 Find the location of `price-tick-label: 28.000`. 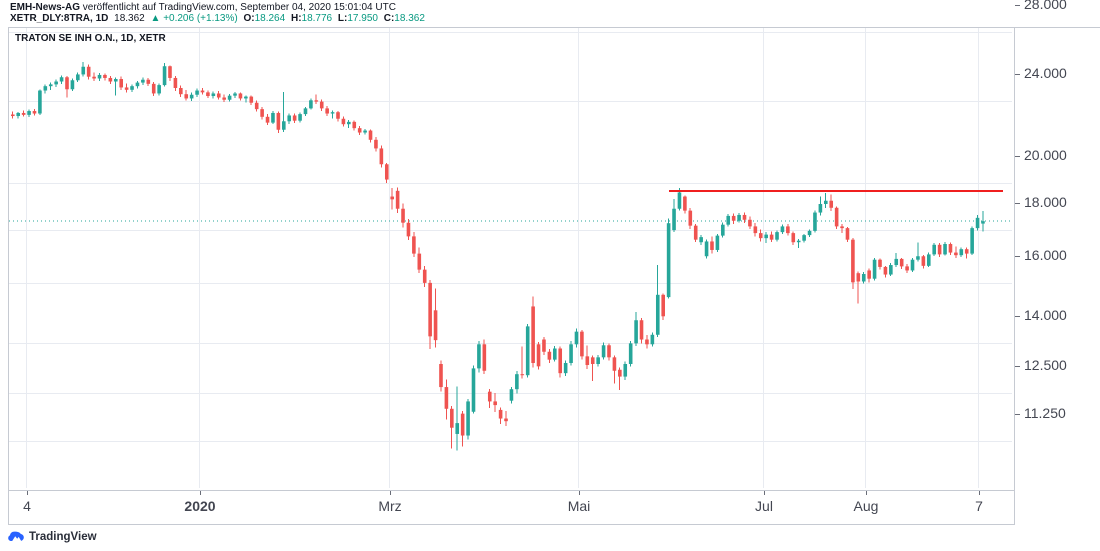

price-tick-label: 28.000 is located at coordinates (1045, 6).